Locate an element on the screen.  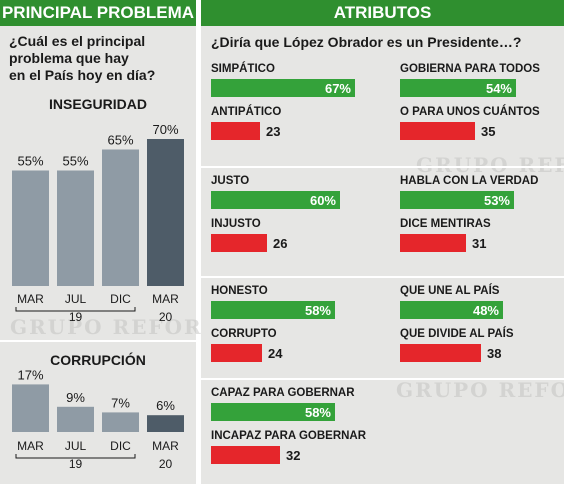
inseguridad-value-label: 65% is located at coordinates (120, 140).